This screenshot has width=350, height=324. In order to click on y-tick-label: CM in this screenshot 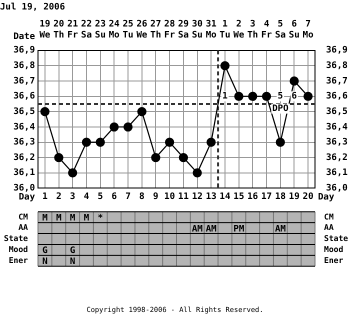, I will do `click(23, 217)`.